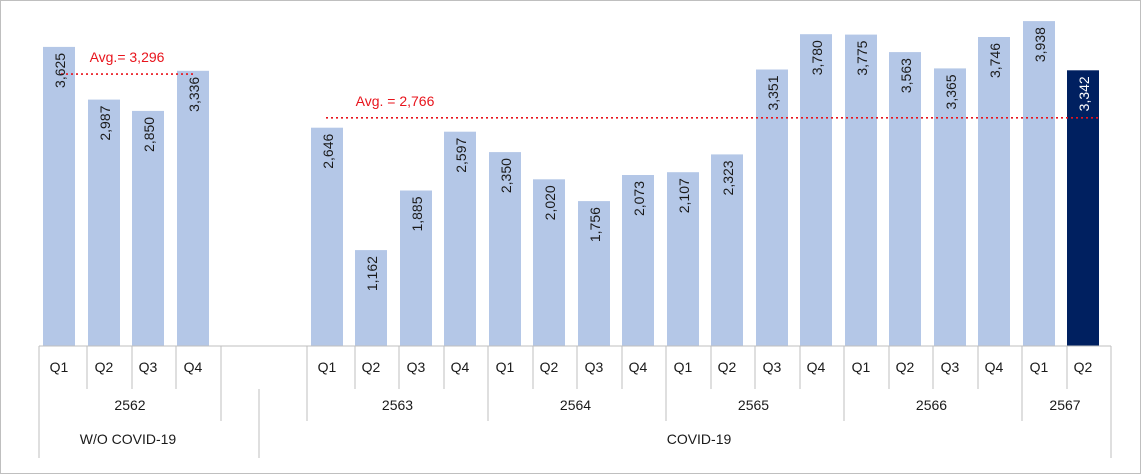 The height and width of the screenshot is (475, 1141). Describe the element at coordinates (372, 273) in the screenshot. I see `value-label-5: 1,162` at that location.